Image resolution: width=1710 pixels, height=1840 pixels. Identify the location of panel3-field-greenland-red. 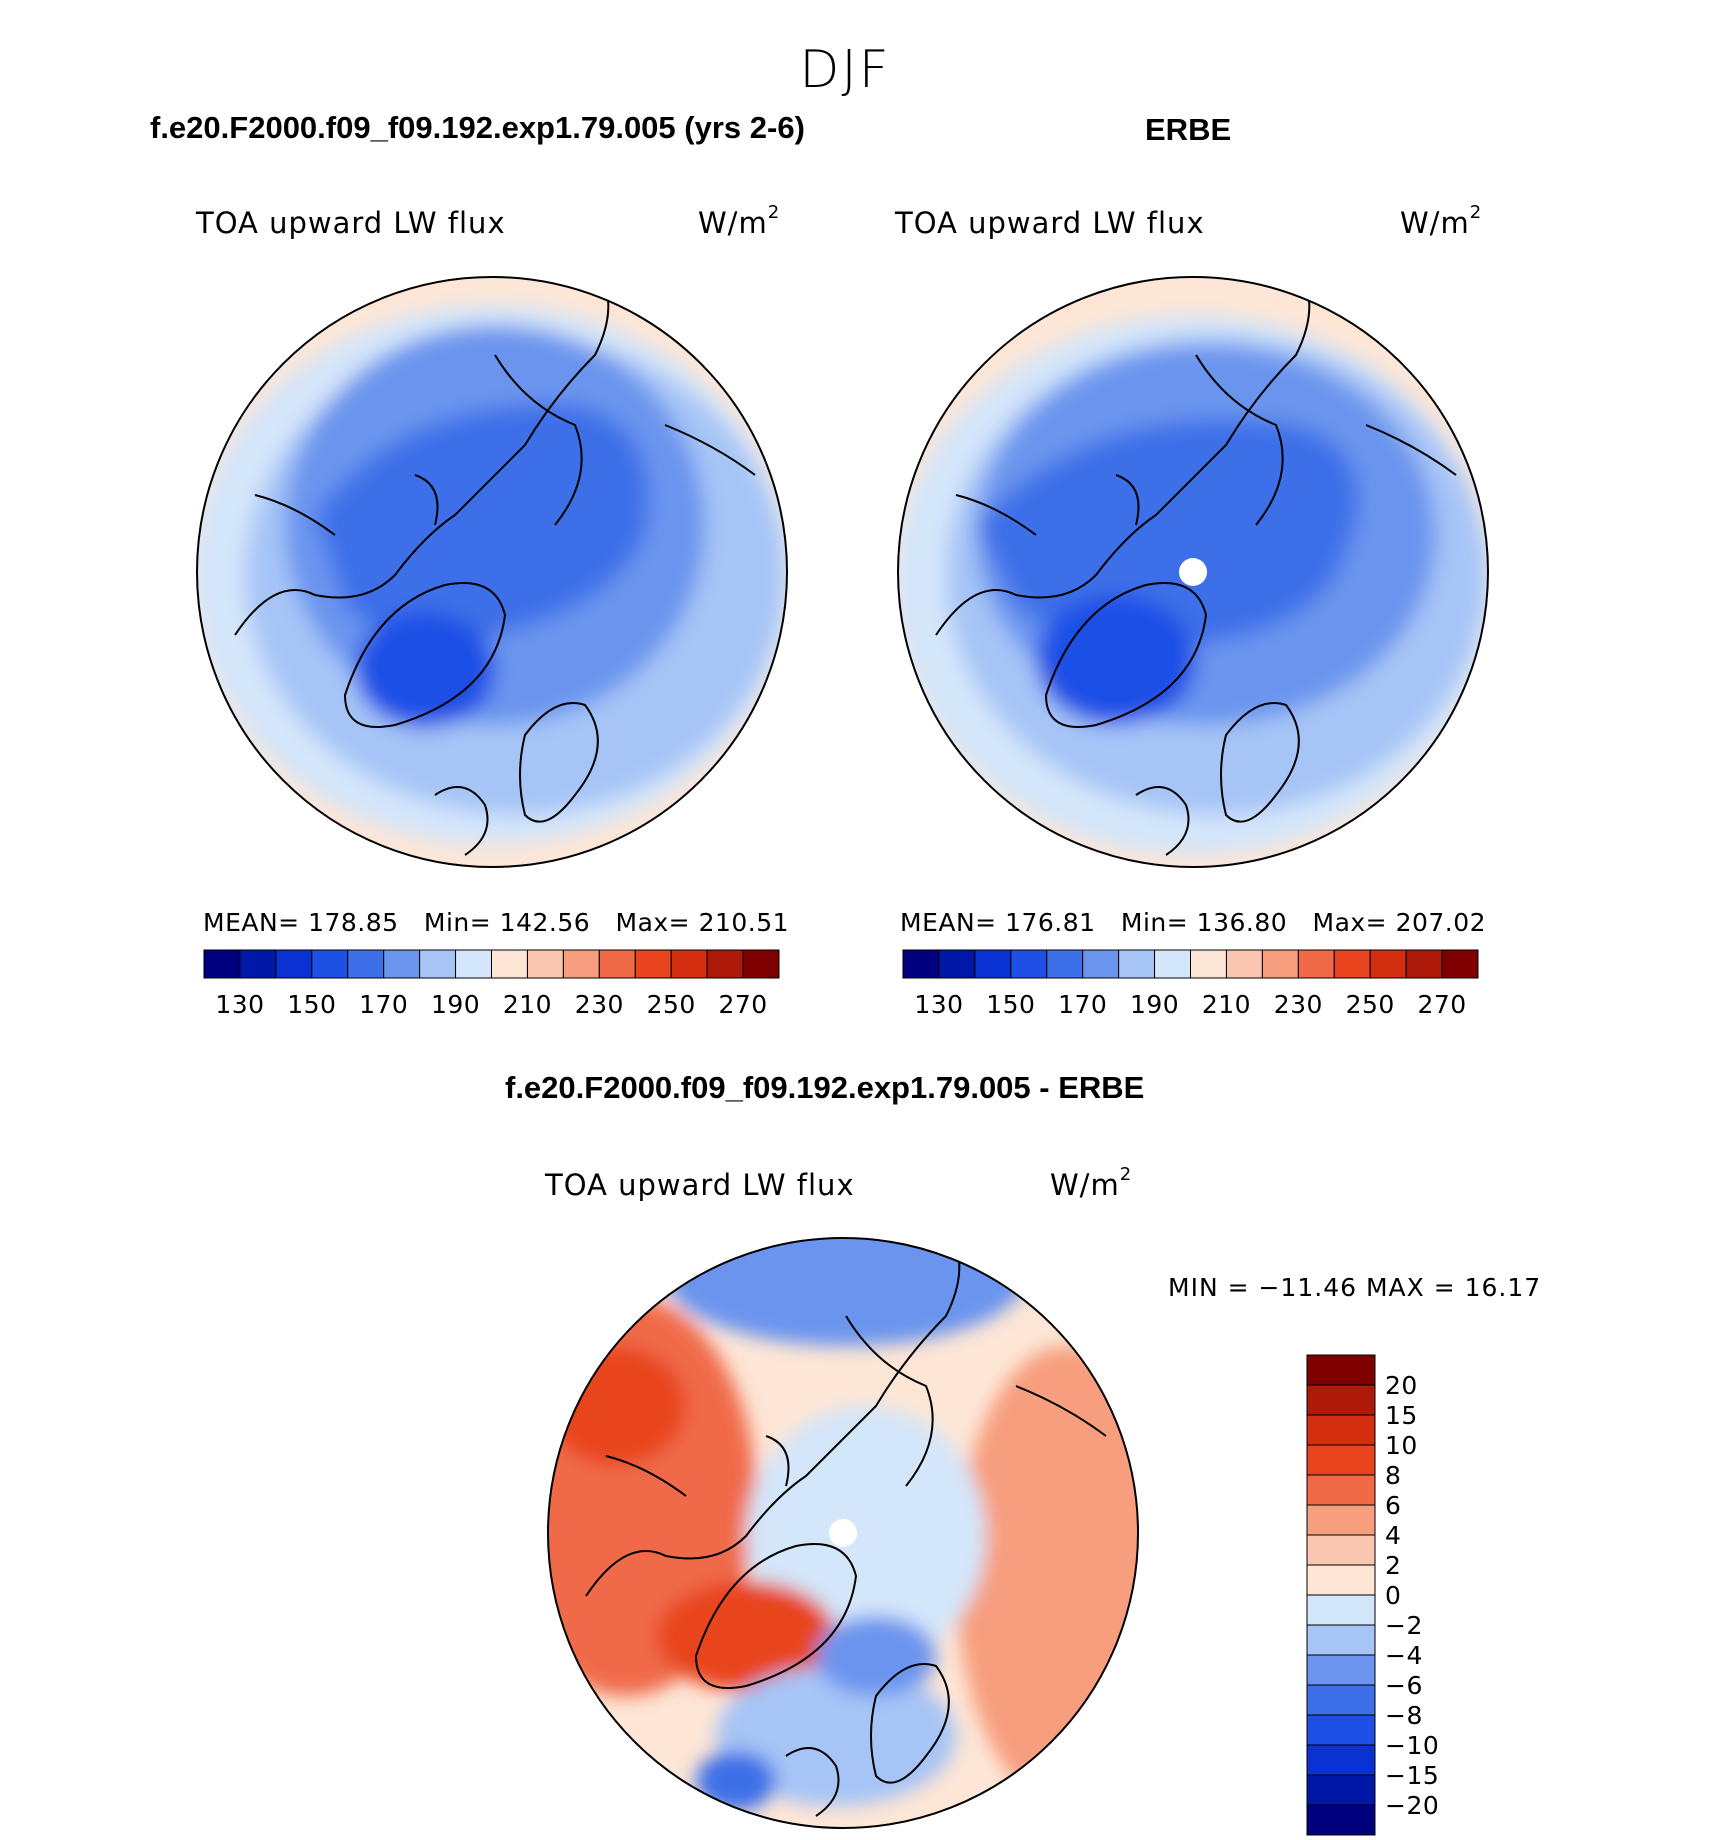
(746, 1636).